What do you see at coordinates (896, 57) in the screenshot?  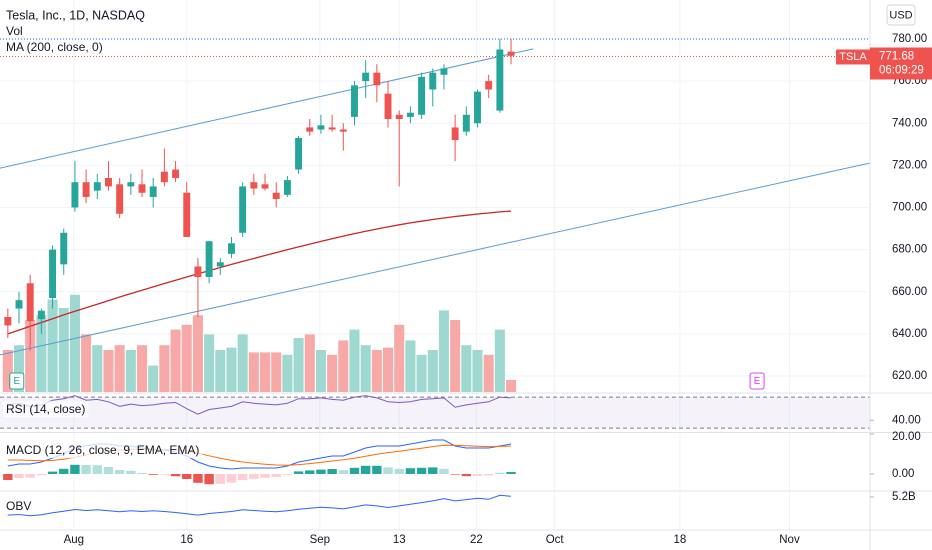 I see `last-price-label: 771.68` at bounding box center [896, 57].